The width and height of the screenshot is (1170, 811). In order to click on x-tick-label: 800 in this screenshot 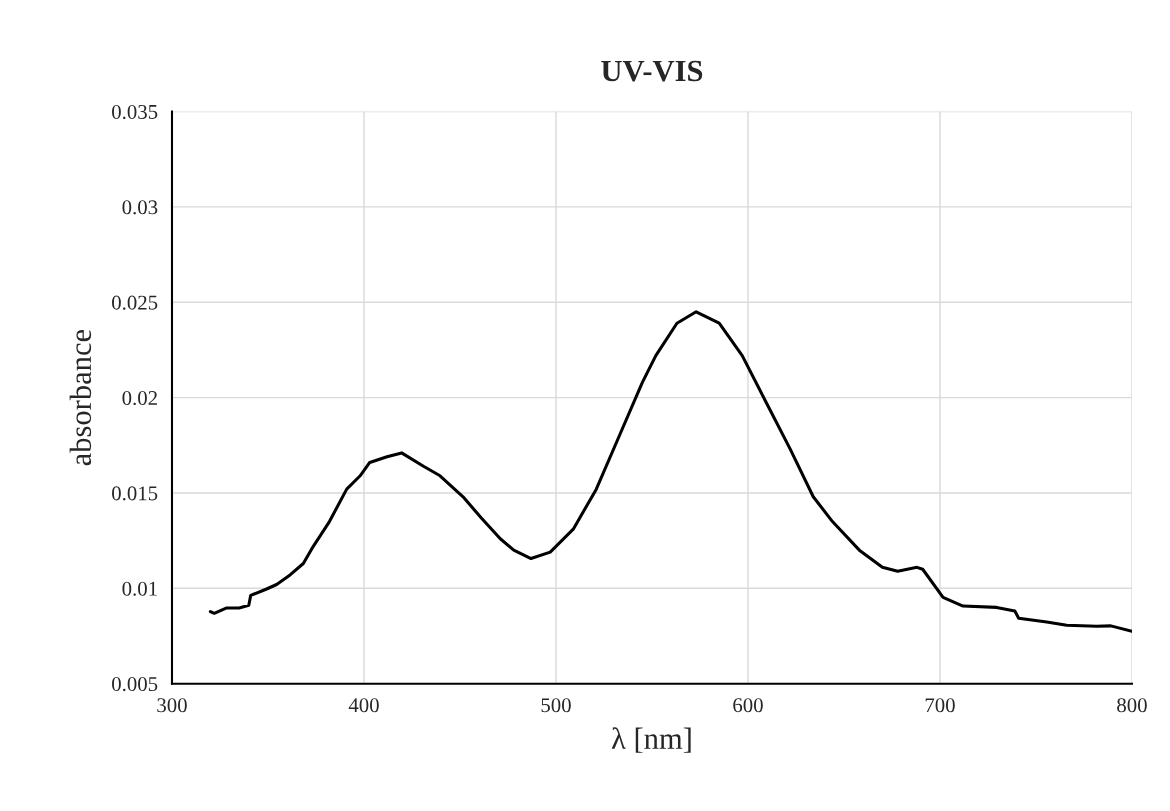, I will do `click(1132, 705)`.